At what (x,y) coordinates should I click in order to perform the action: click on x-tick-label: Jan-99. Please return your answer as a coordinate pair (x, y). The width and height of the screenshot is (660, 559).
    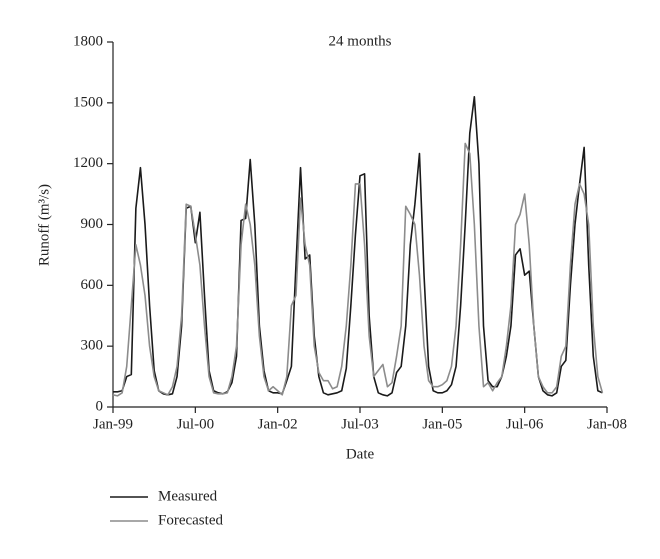
    Looking at the image, I should click on (113, 424).